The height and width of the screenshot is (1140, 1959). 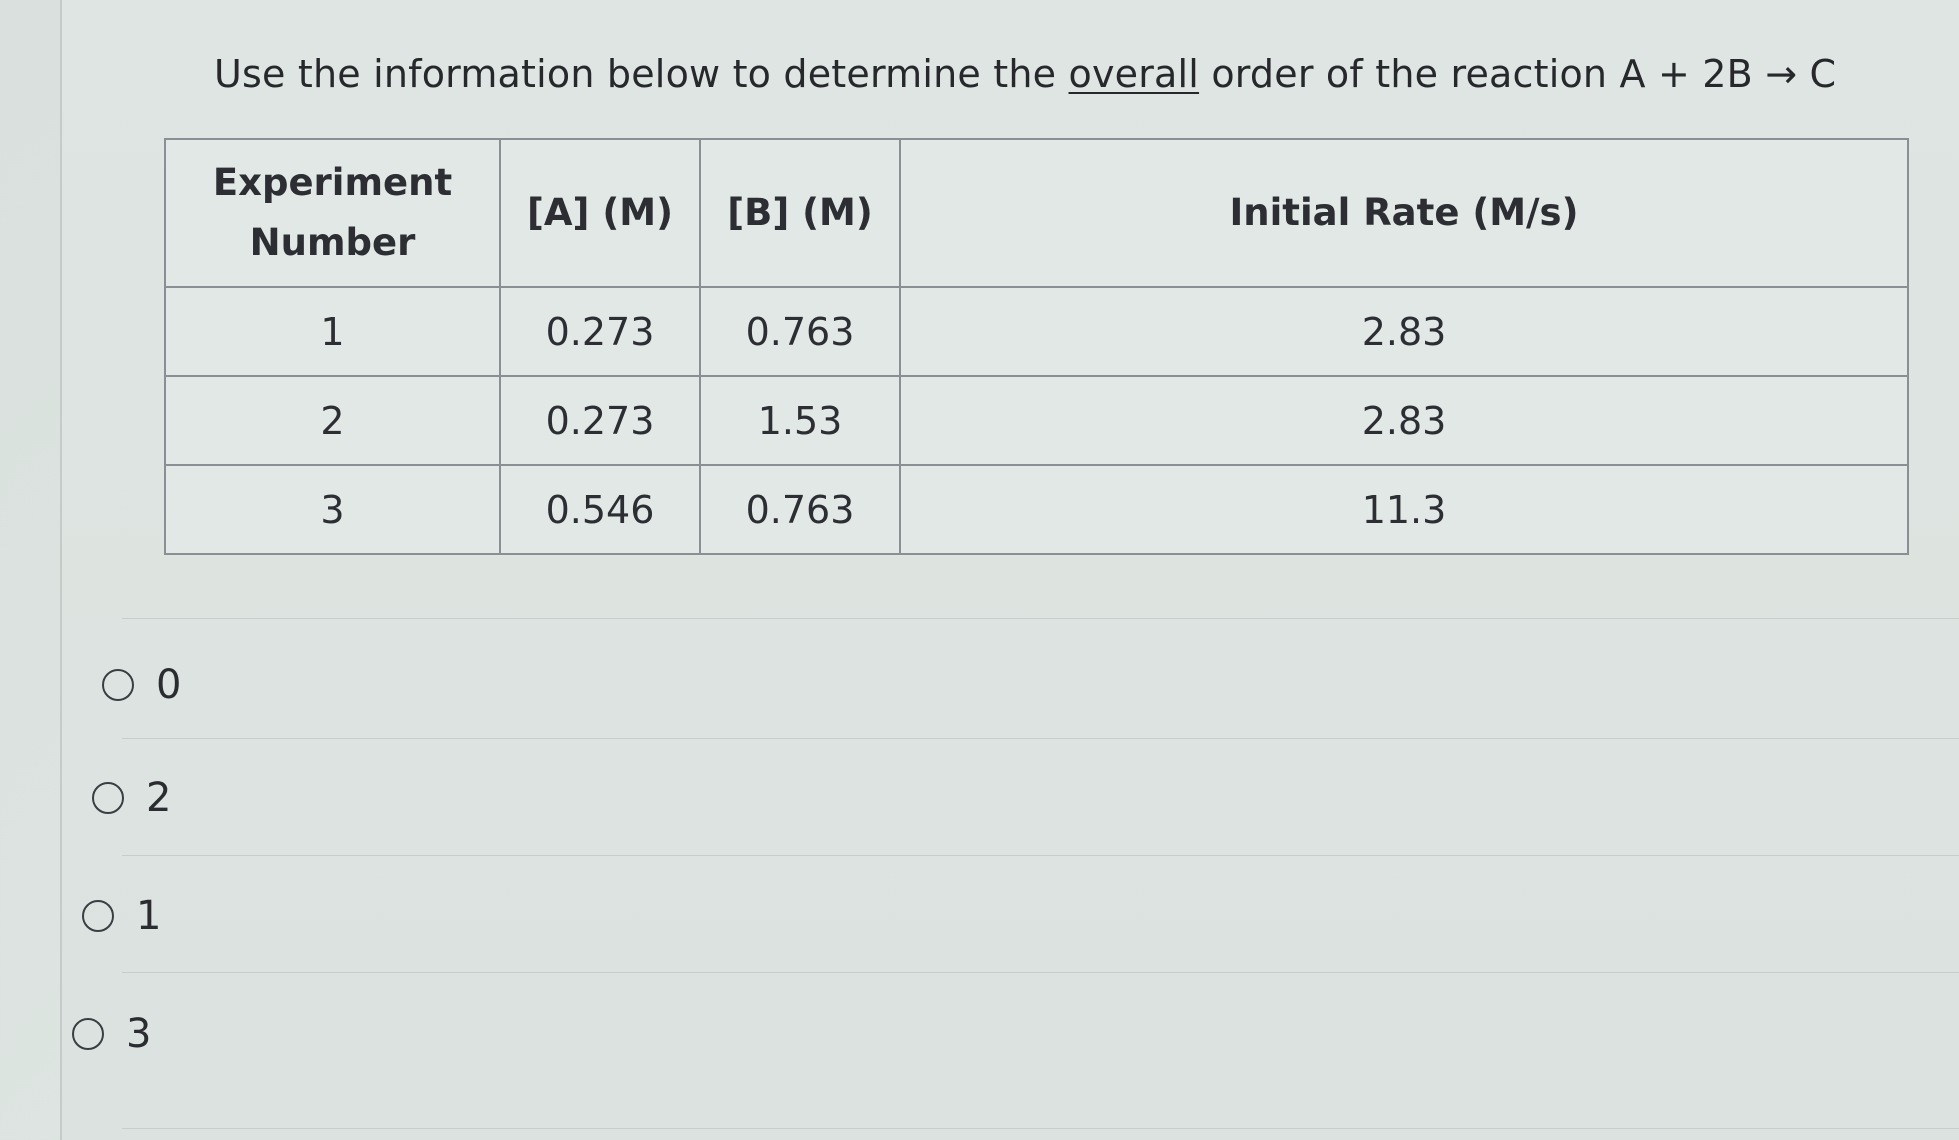 I want to click on answer-option-0: 0, so click(x=141, y=685).